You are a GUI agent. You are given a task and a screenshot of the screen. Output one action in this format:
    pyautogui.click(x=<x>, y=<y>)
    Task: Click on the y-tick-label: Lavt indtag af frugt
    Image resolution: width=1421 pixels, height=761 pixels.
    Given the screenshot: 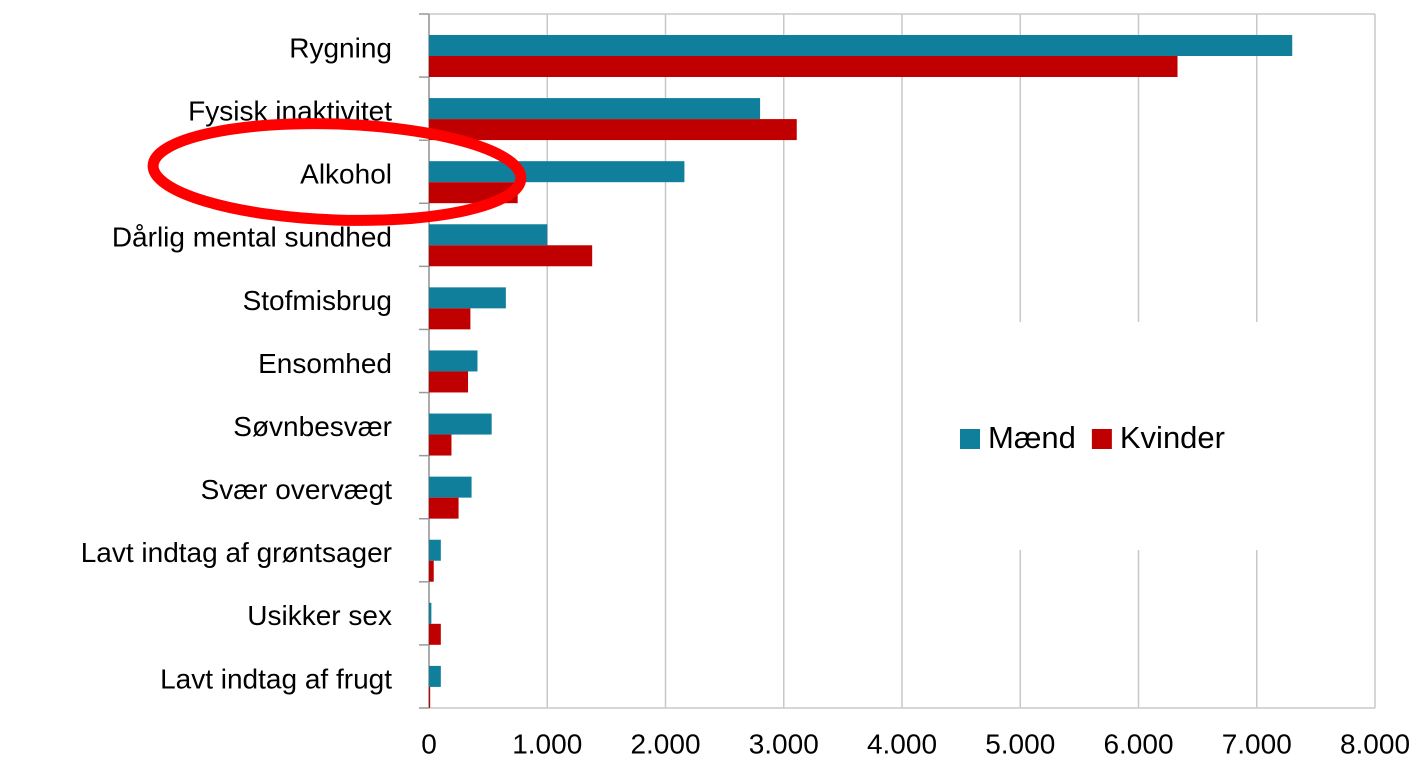 What is the action you would take?
    pyautogui.click(x=276, y=678)
    